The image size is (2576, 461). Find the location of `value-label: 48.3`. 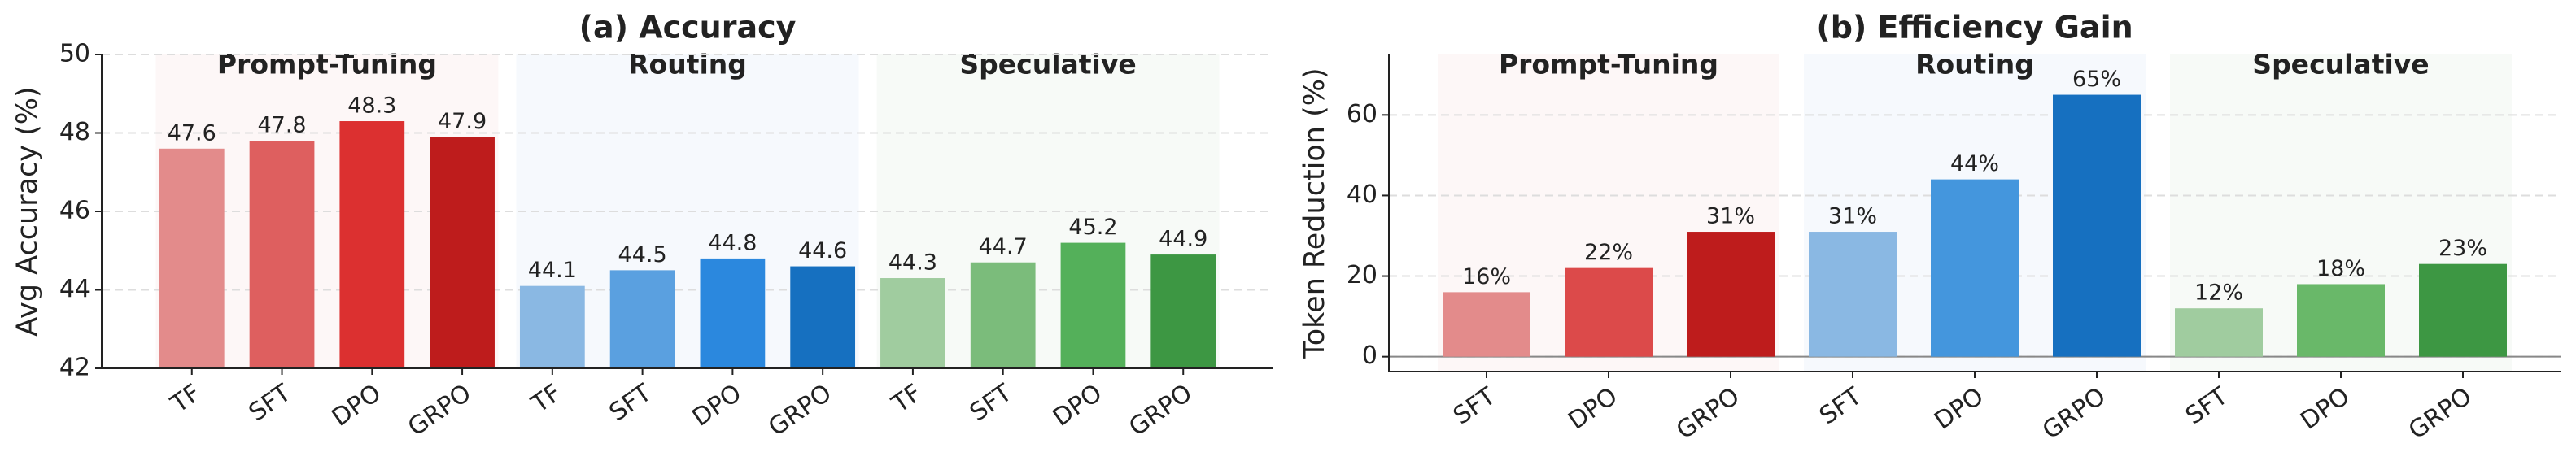

value-label: 48.3 is located at coordinates (371, 106).